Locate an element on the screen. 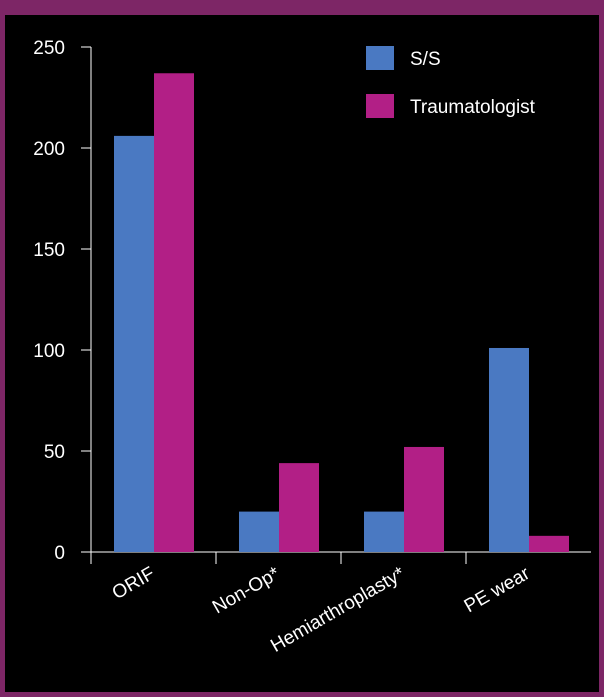 The height and width of the screenshot is (697, 604). x-category-label: PE wear is located at coordinates (497, 590).